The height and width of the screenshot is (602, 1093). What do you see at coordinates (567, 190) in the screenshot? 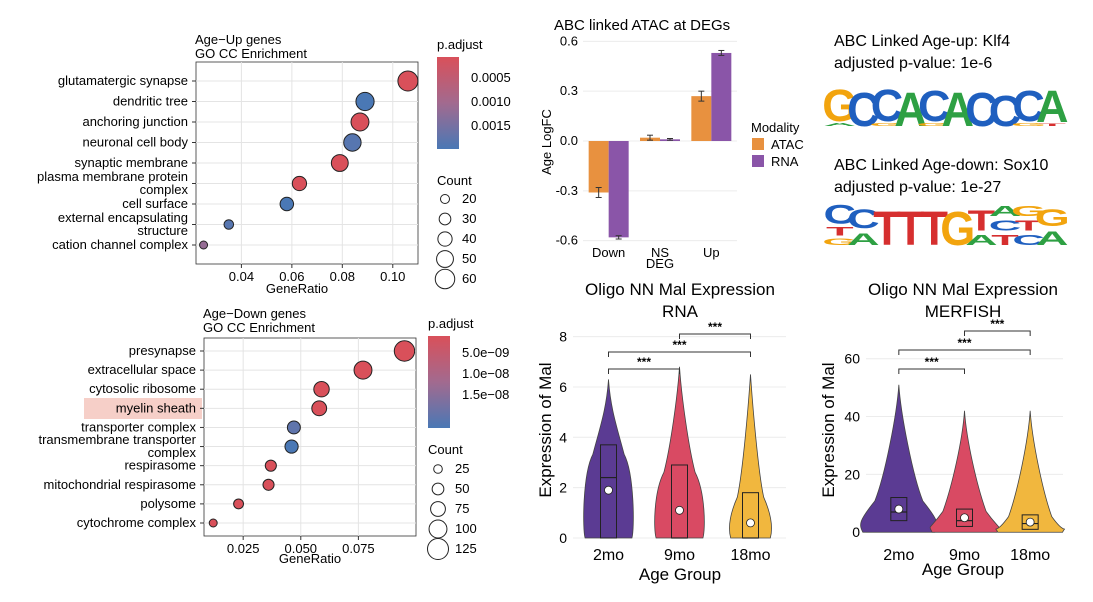
I see `bar-y-tick-label: -0.3` at bounding box center [567, 190].